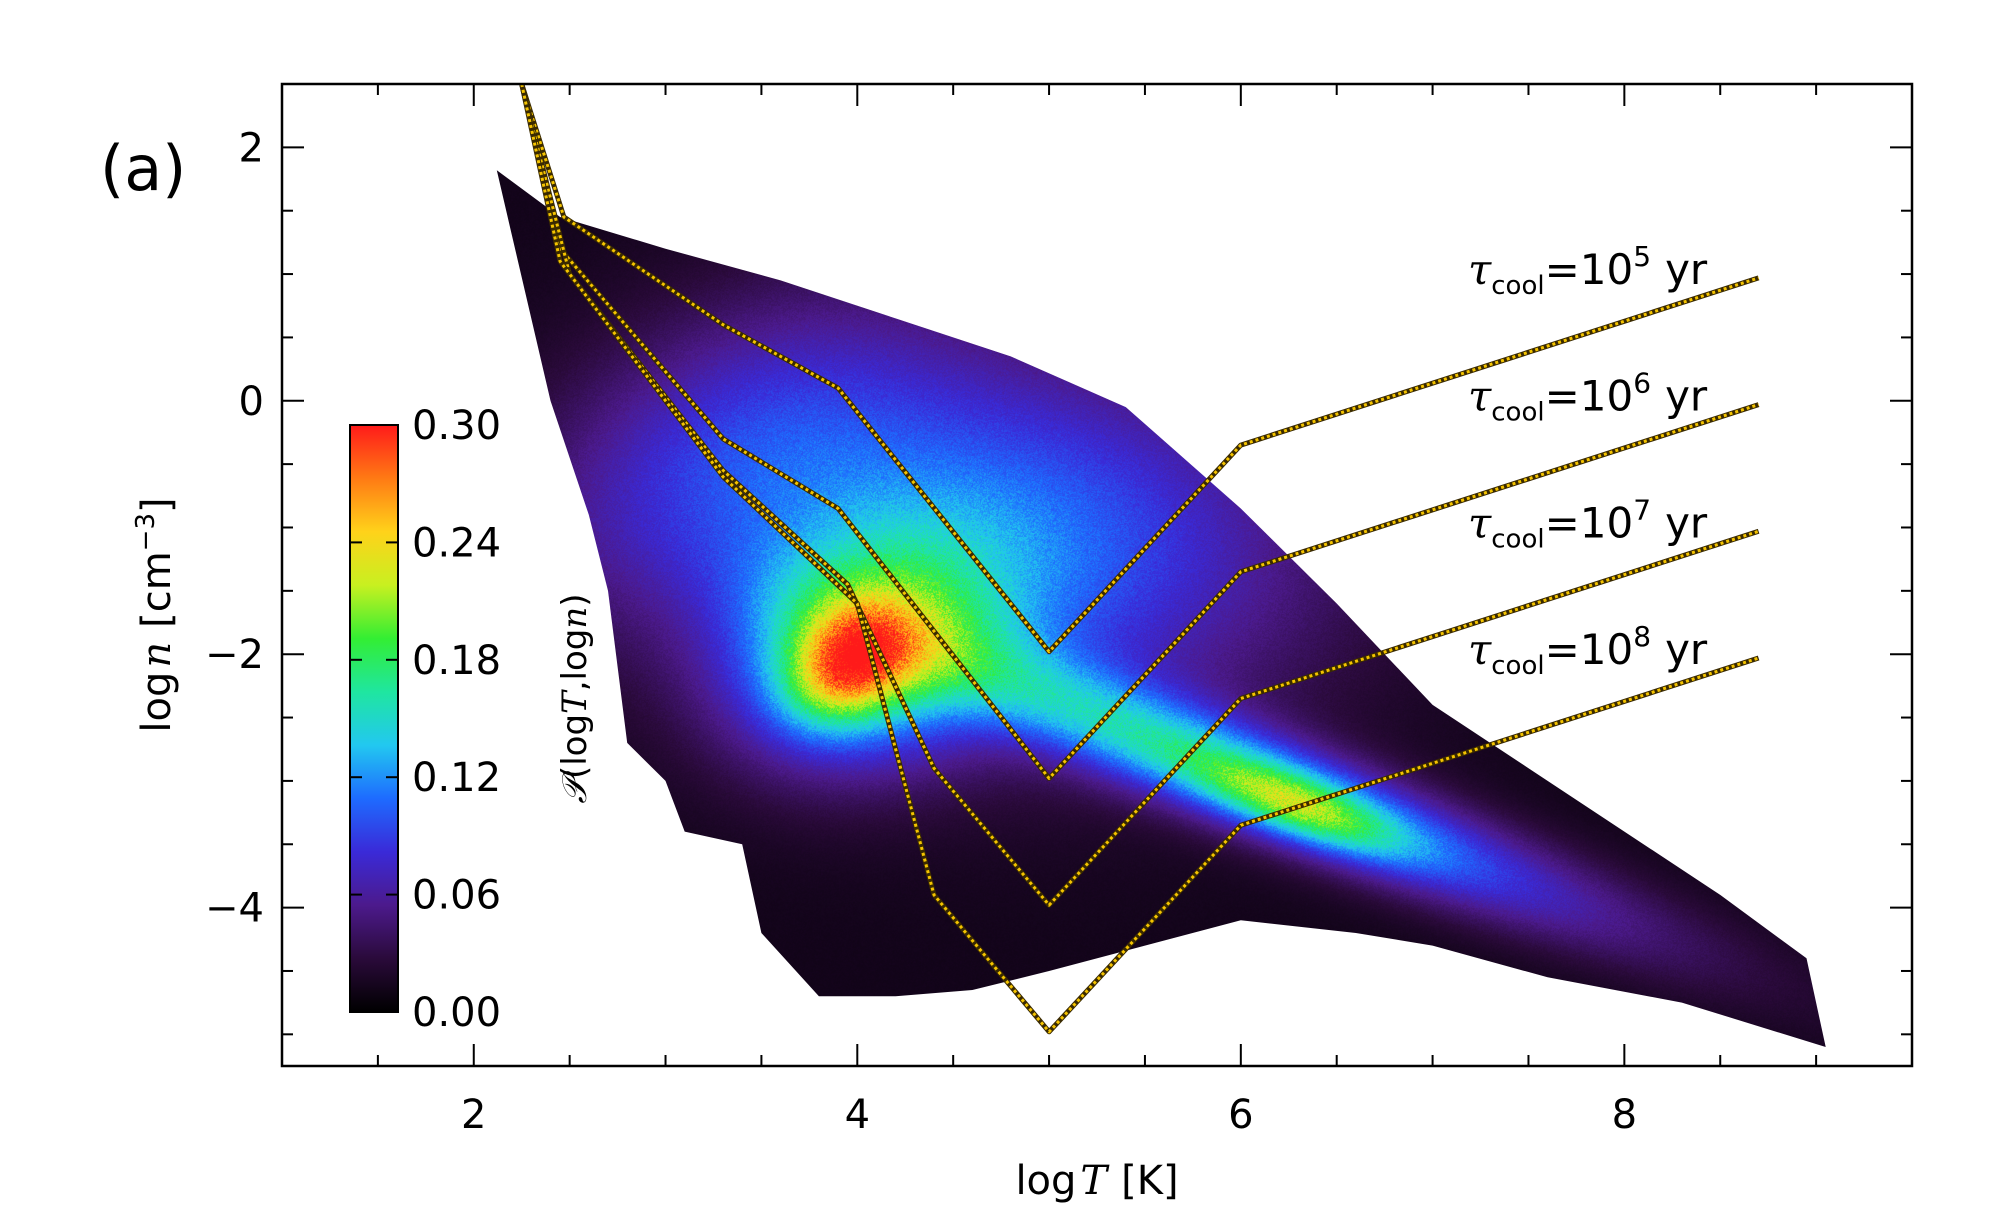 The image size is (1992, 1231). What do you see at coordinates (456, 1013) in the screenshot?
I see `colorbar-tick-label: 0.00` at bounding box center [456, 1013].